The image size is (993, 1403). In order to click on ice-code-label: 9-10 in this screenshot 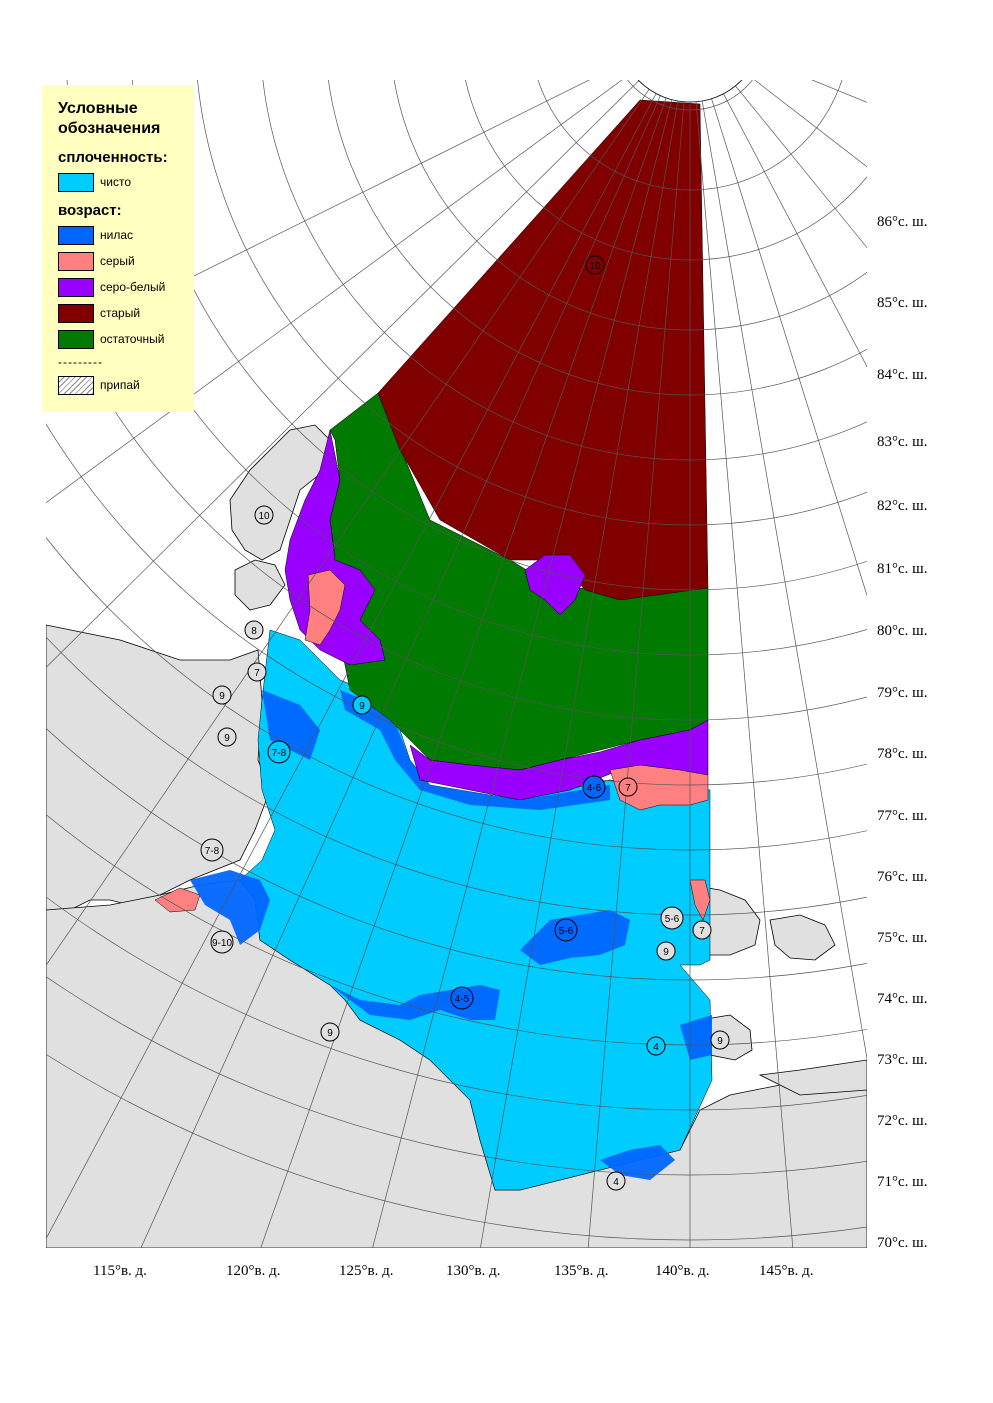, I will do `click(222, 943)`.